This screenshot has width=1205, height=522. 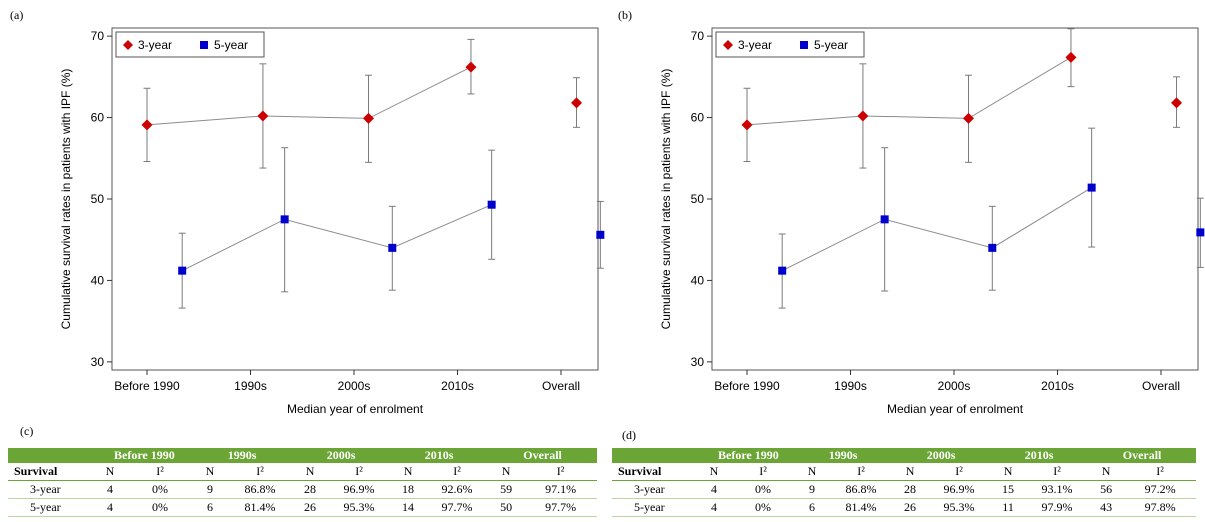 I want to click on legend-label-5-year: 5-year, so click(x=831, y=45).